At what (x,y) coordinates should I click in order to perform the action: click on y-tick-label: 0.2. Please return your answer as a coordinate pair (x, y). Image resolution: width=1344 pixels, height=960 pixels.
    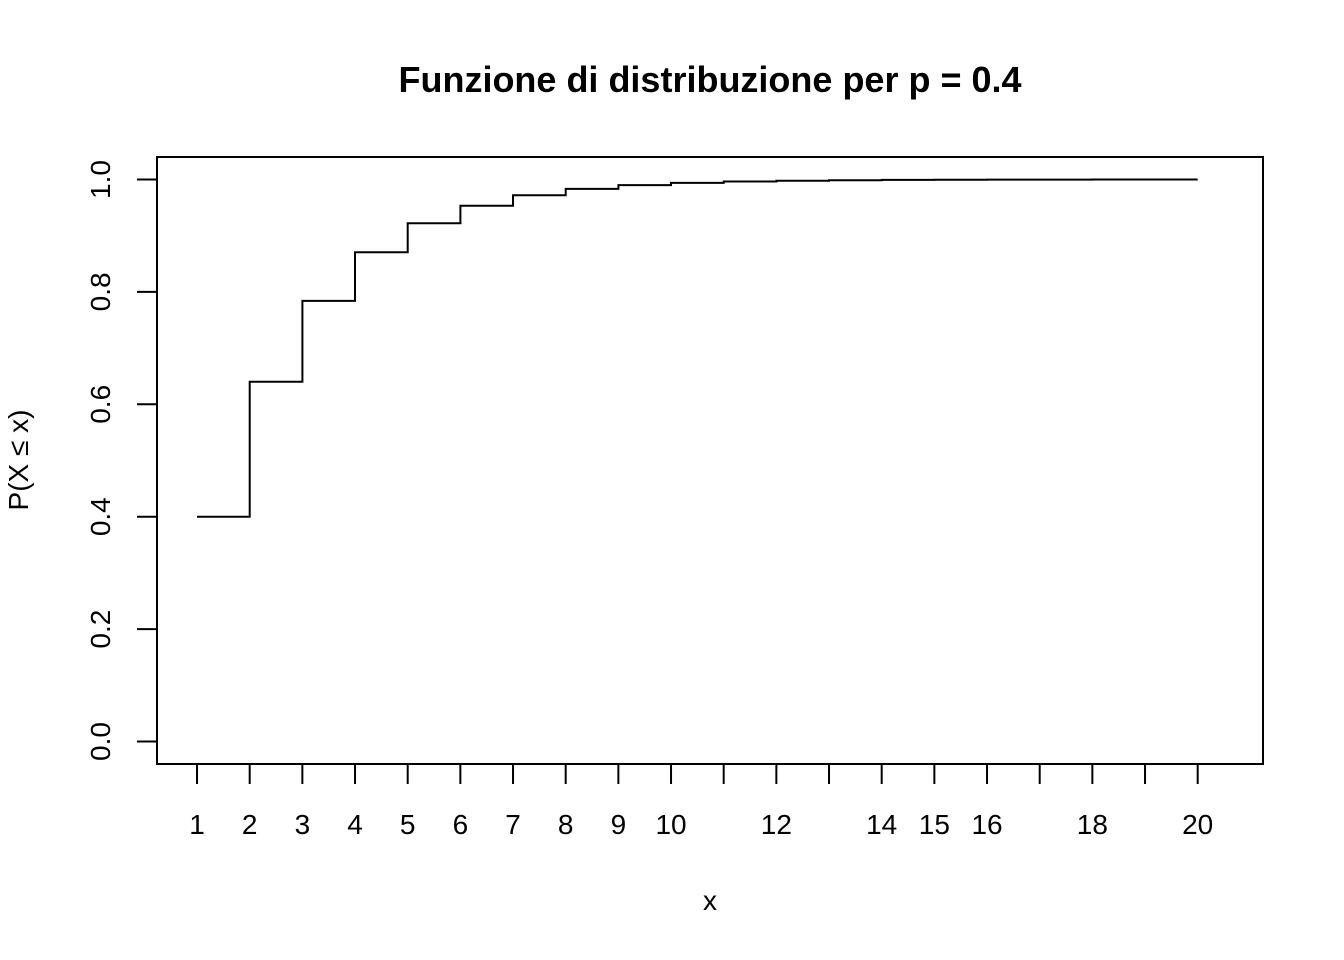
    Looking at the image, I should click on (100, 629).